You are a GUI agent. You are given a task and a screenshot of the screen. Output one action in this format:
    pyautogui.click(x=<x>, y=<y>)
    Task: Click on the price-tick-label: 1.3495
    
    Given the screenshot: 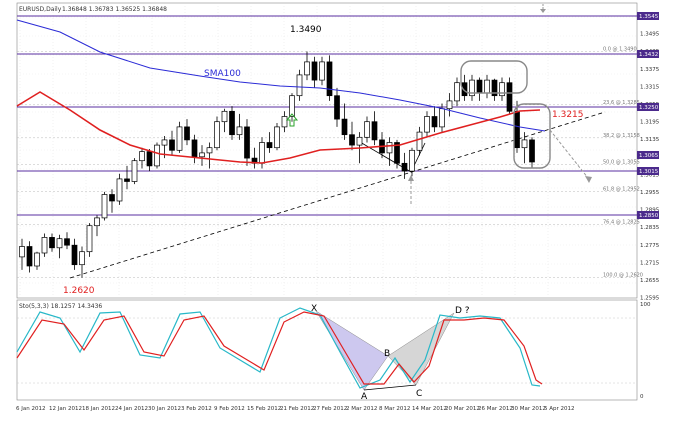 What is the action you would take?
    pyautogui.click(x=650, y=35)
    